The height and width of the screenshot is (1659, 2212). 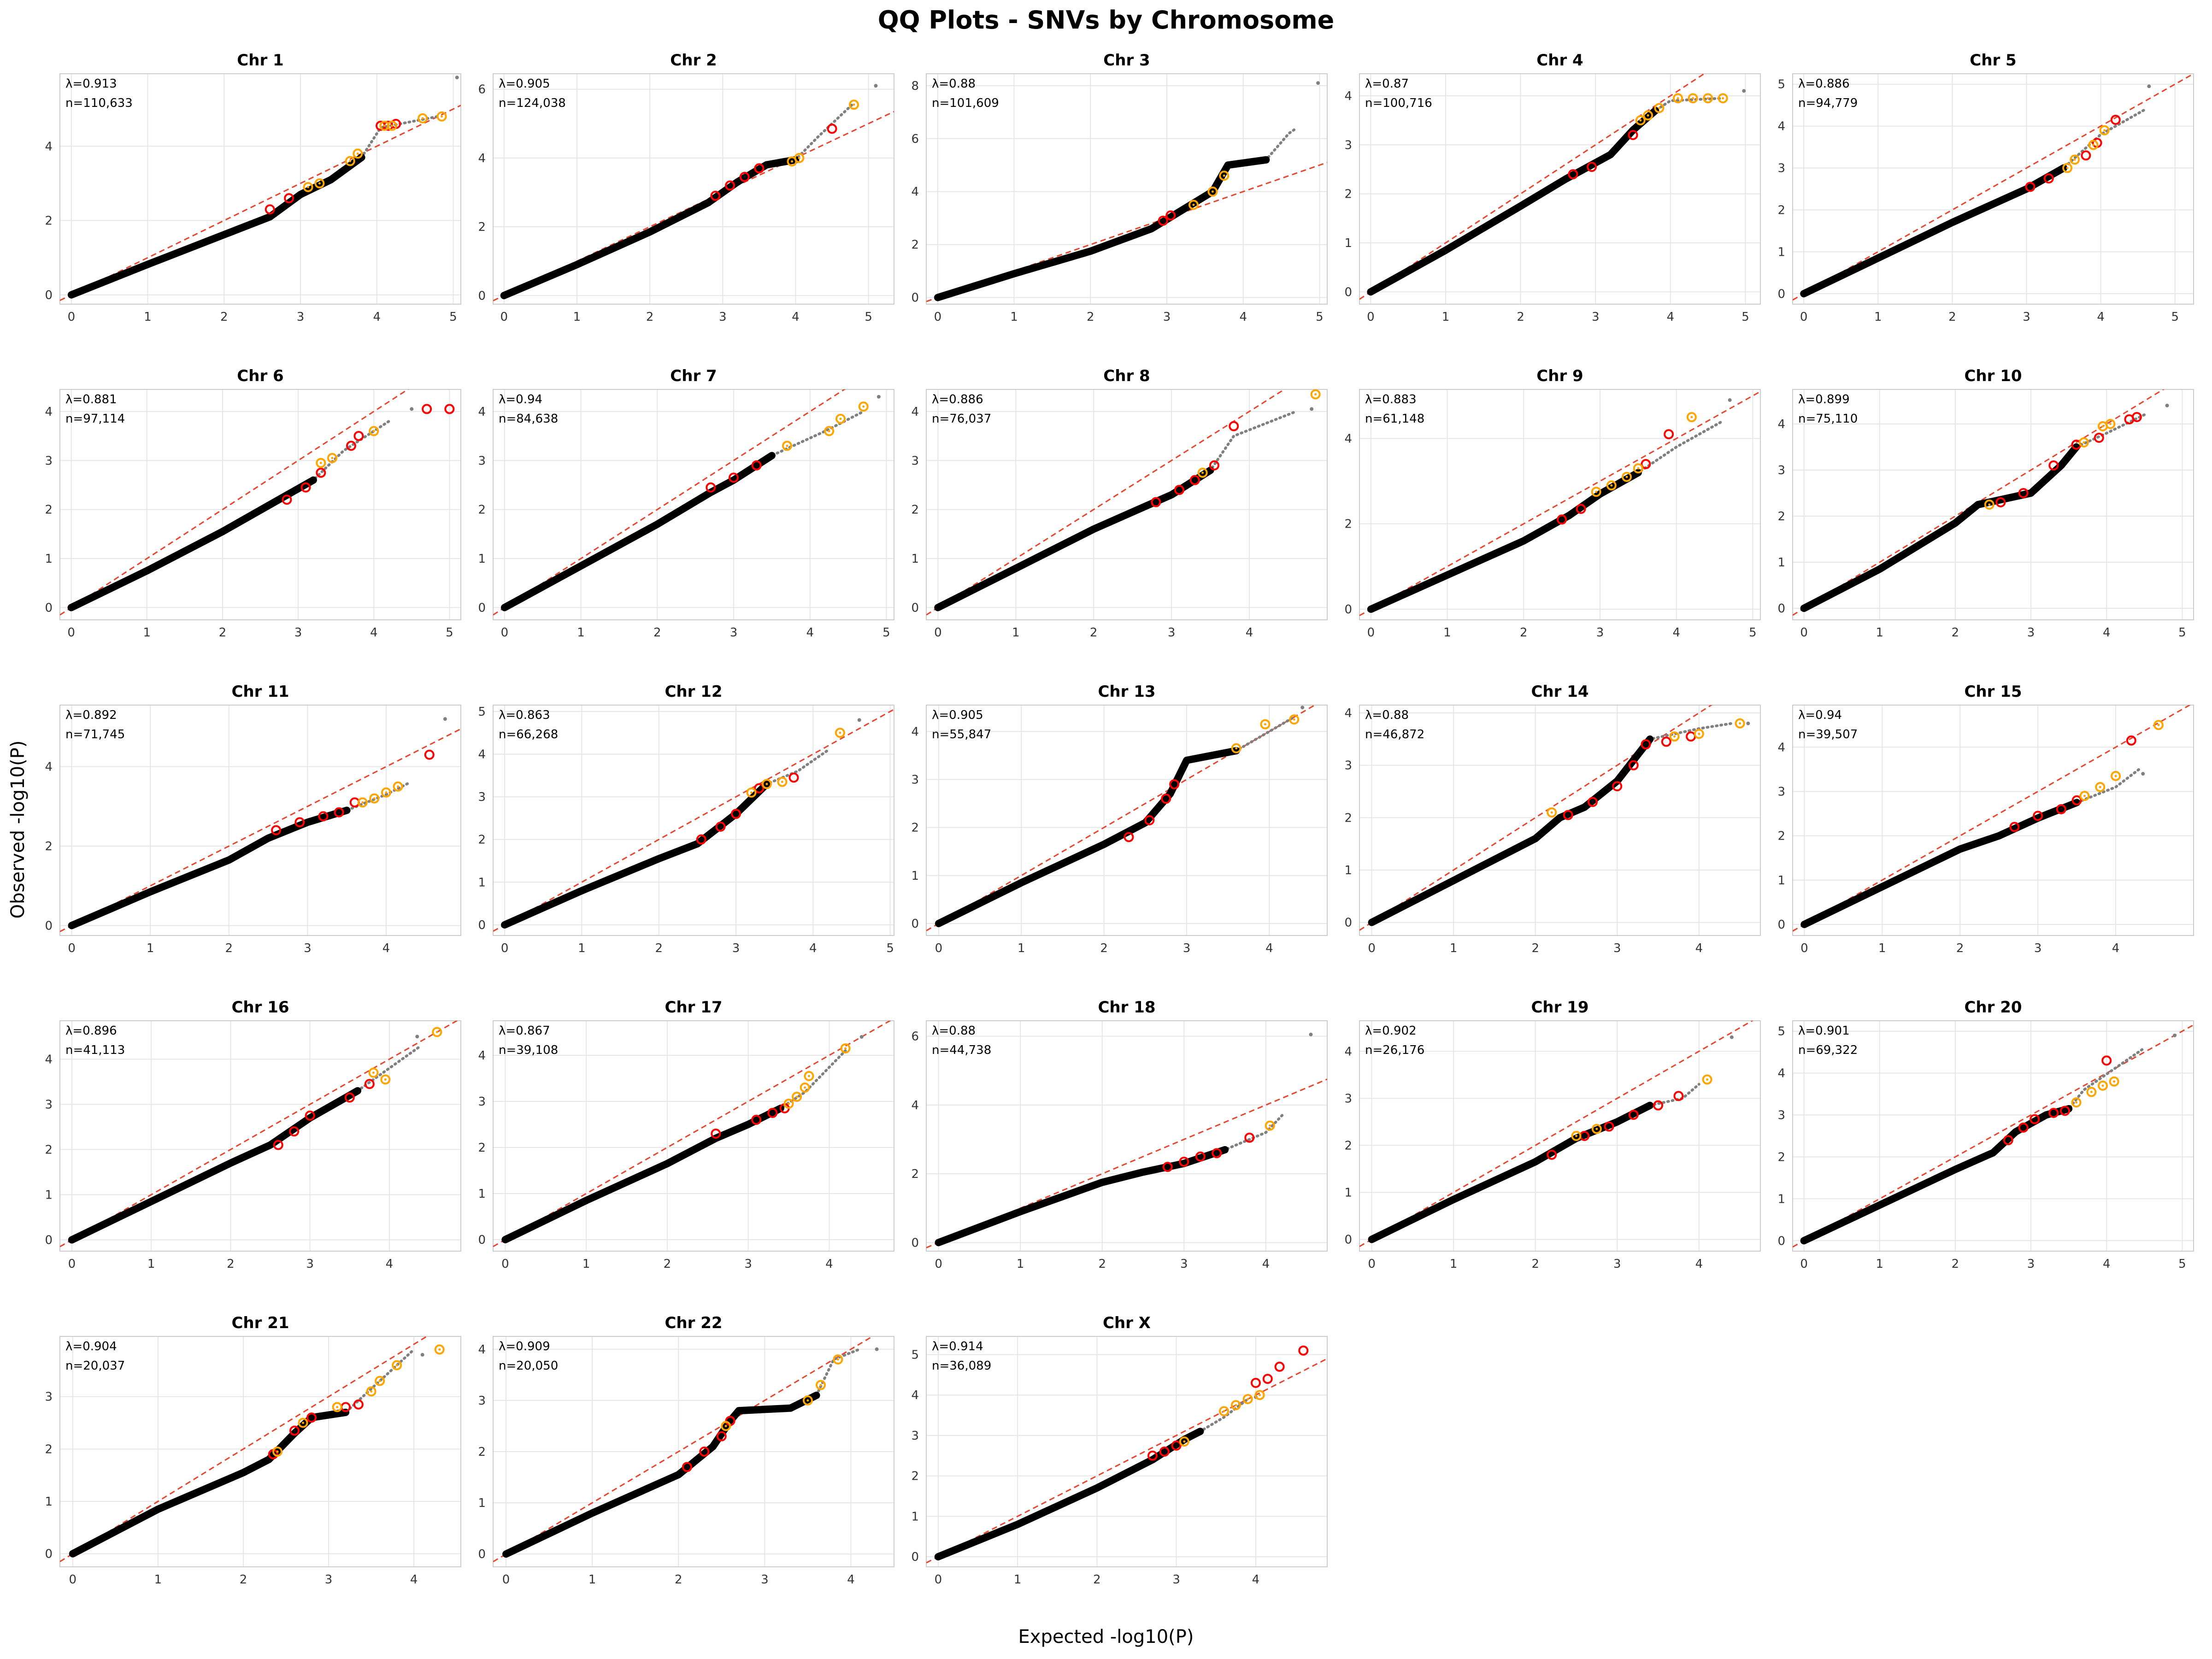 I want to click on qq-panel: Chr 12 0 1 2 3 4 5 0 1 2 3 4 5 λ=0.863 n=66,268, so click(x=686, y=818).